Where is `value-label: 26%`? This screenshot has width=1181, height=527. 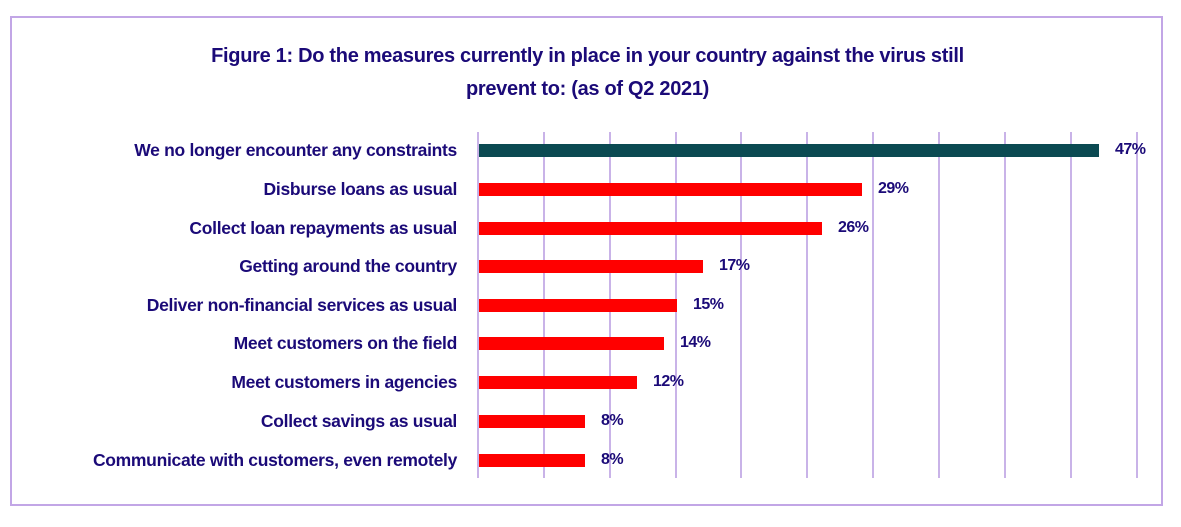
value-label: 26% is located at coordinates (853, 227).